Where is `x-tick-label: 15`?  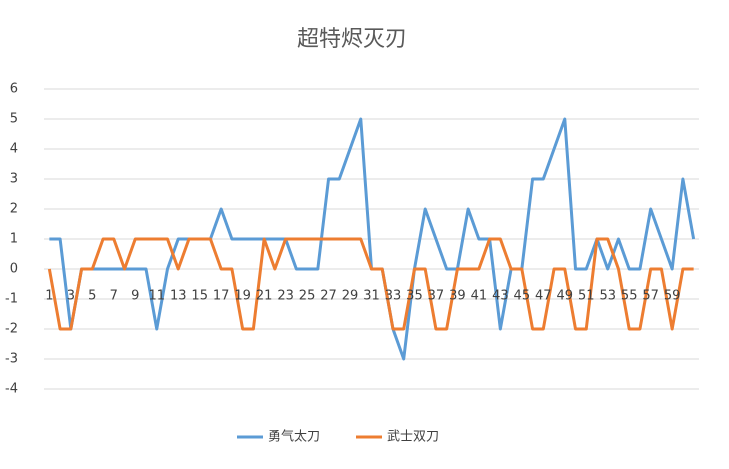
x-tick-label: 15 is located at coordinates (199, 296).